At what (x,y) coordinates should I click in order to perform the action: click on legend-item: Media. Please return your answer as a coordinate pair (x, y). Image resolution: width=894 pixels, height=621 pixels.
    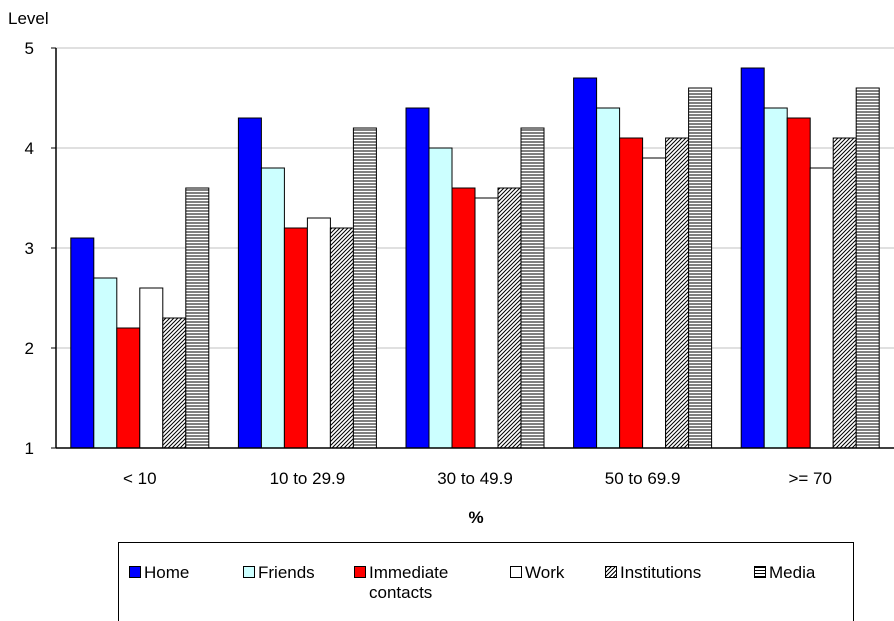
    Looking at the image, I should click on (784, 573).